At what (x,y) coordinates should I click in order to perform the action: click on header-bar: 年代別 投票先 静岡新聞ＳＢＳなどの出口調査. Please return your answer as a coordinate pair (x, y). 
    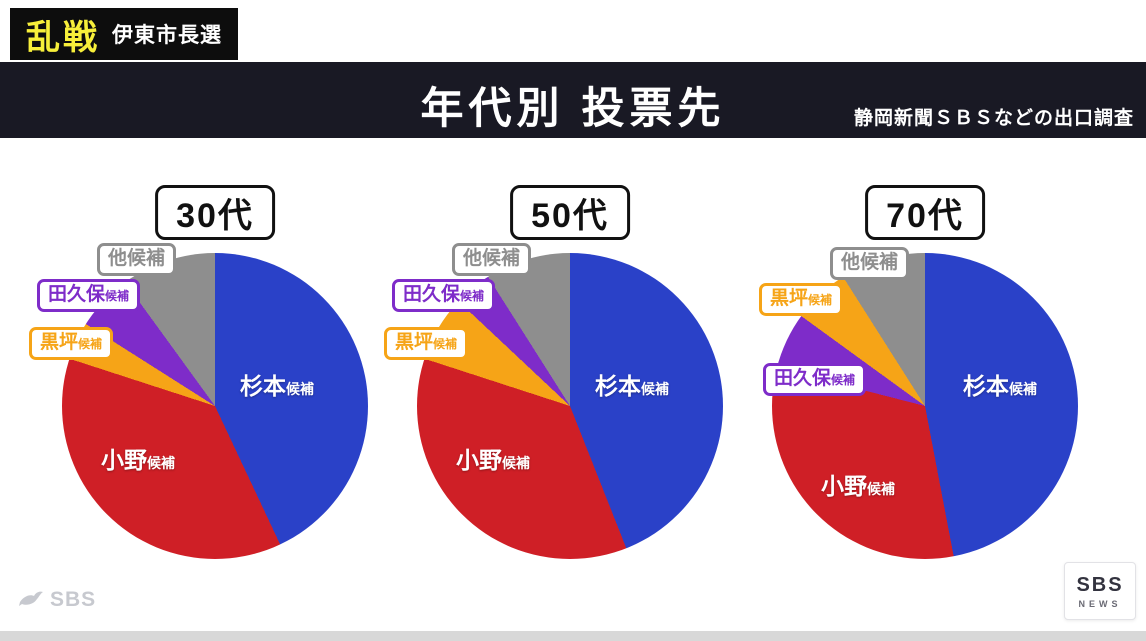
    Looking at the image, I should click on (573, 100).